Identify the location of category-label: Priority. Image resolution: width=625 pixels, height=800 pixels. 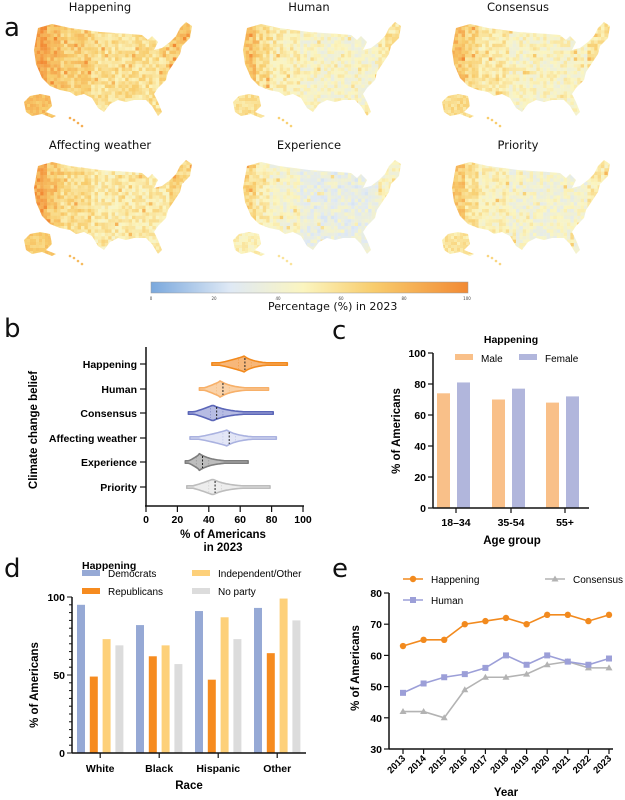
(118, 488).